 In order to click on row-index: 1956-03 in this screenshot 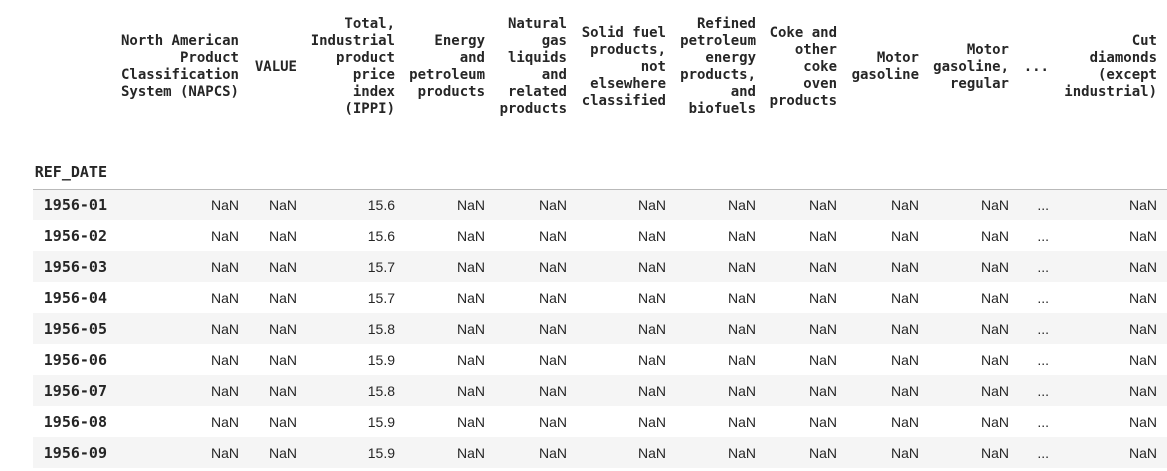, I will do `click(75, 266)`.